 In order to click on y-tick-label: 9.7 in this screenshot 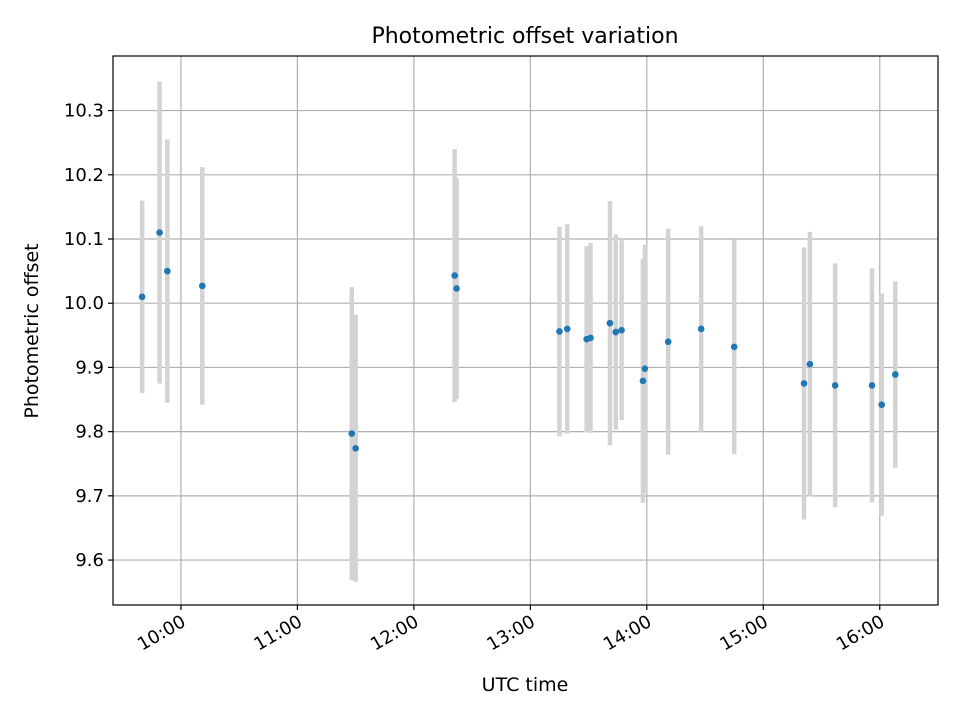, I will do `click(89, 496)`.